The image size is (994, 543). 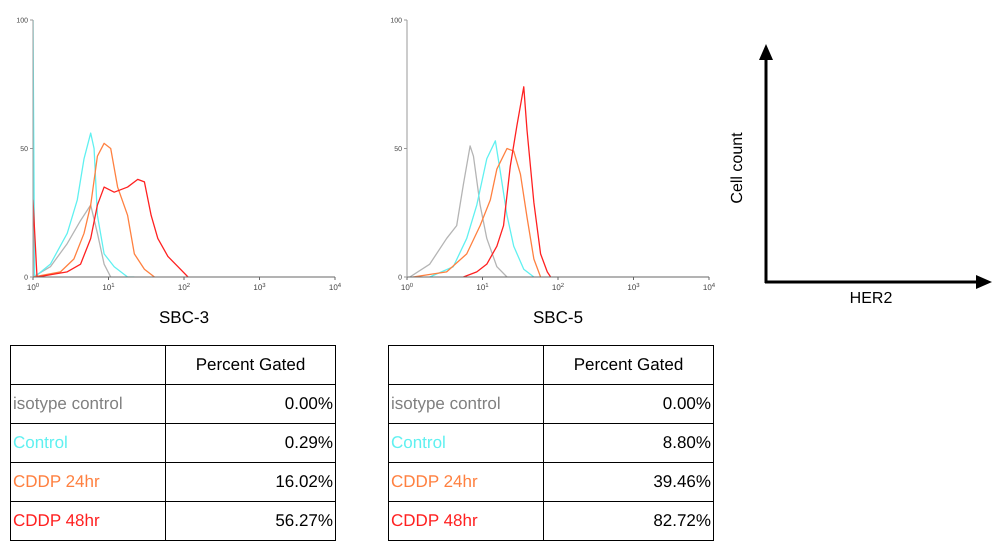 I want to click on text: 39.46%, so click(x=682, y=481).